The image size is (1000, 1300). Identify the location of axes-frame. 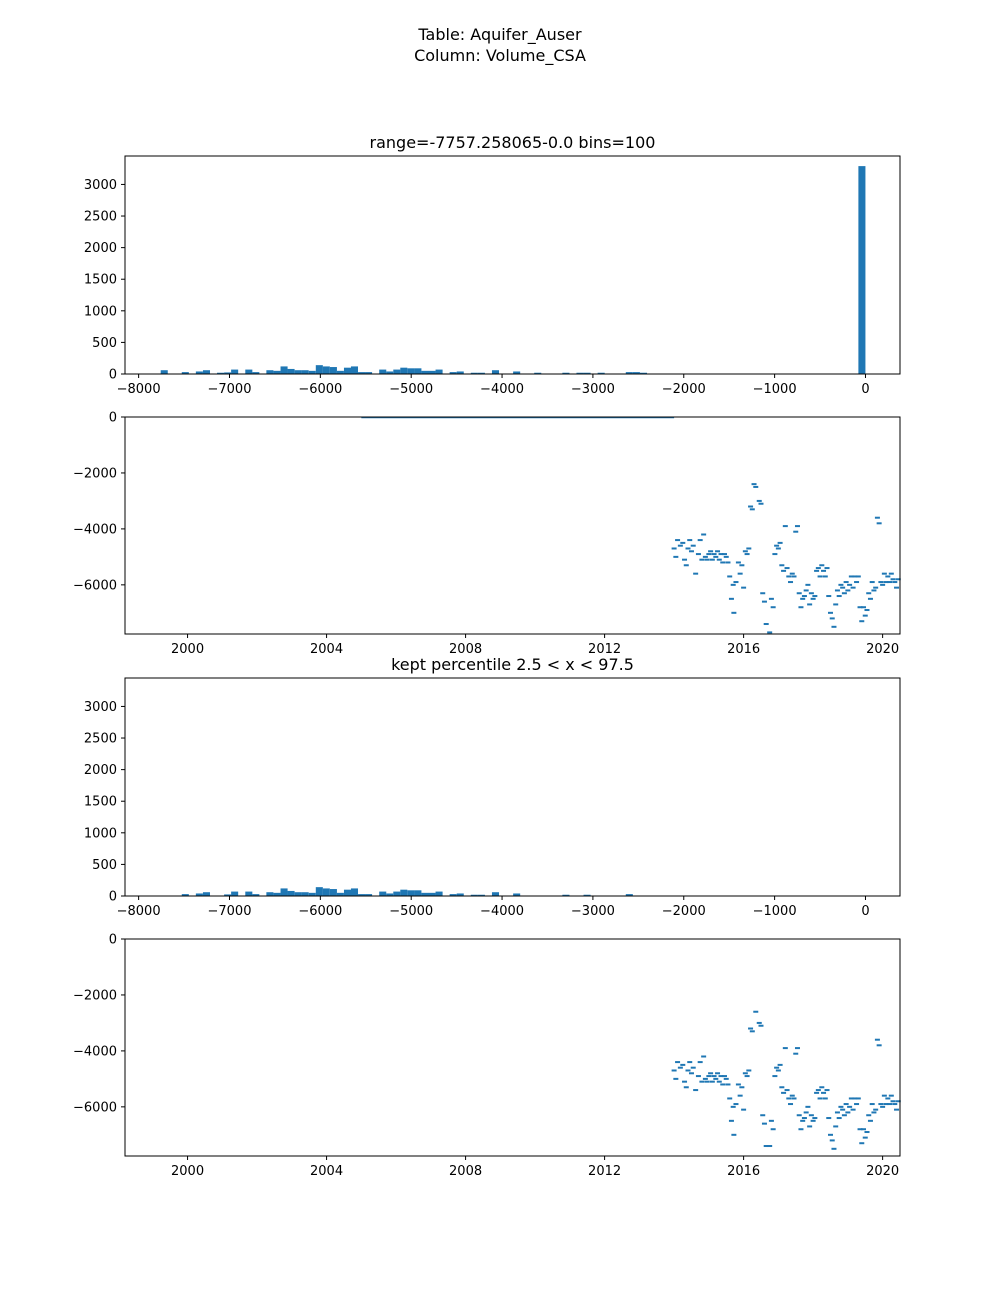
(512, 525).